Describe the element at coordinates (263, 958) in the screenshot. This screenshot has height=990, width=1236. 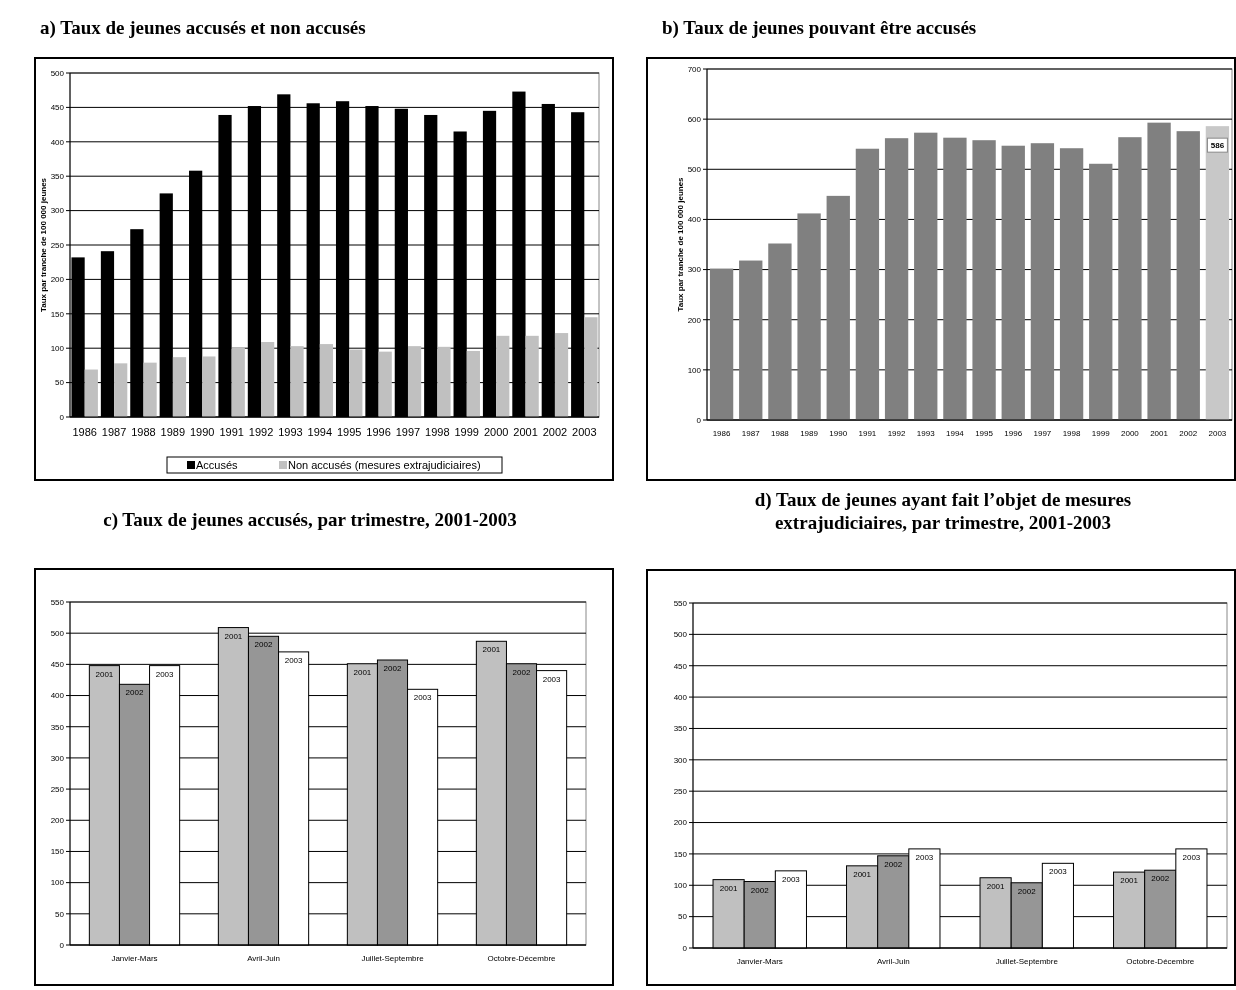
I see `x-tick-label: Avril-Juin` at that location.